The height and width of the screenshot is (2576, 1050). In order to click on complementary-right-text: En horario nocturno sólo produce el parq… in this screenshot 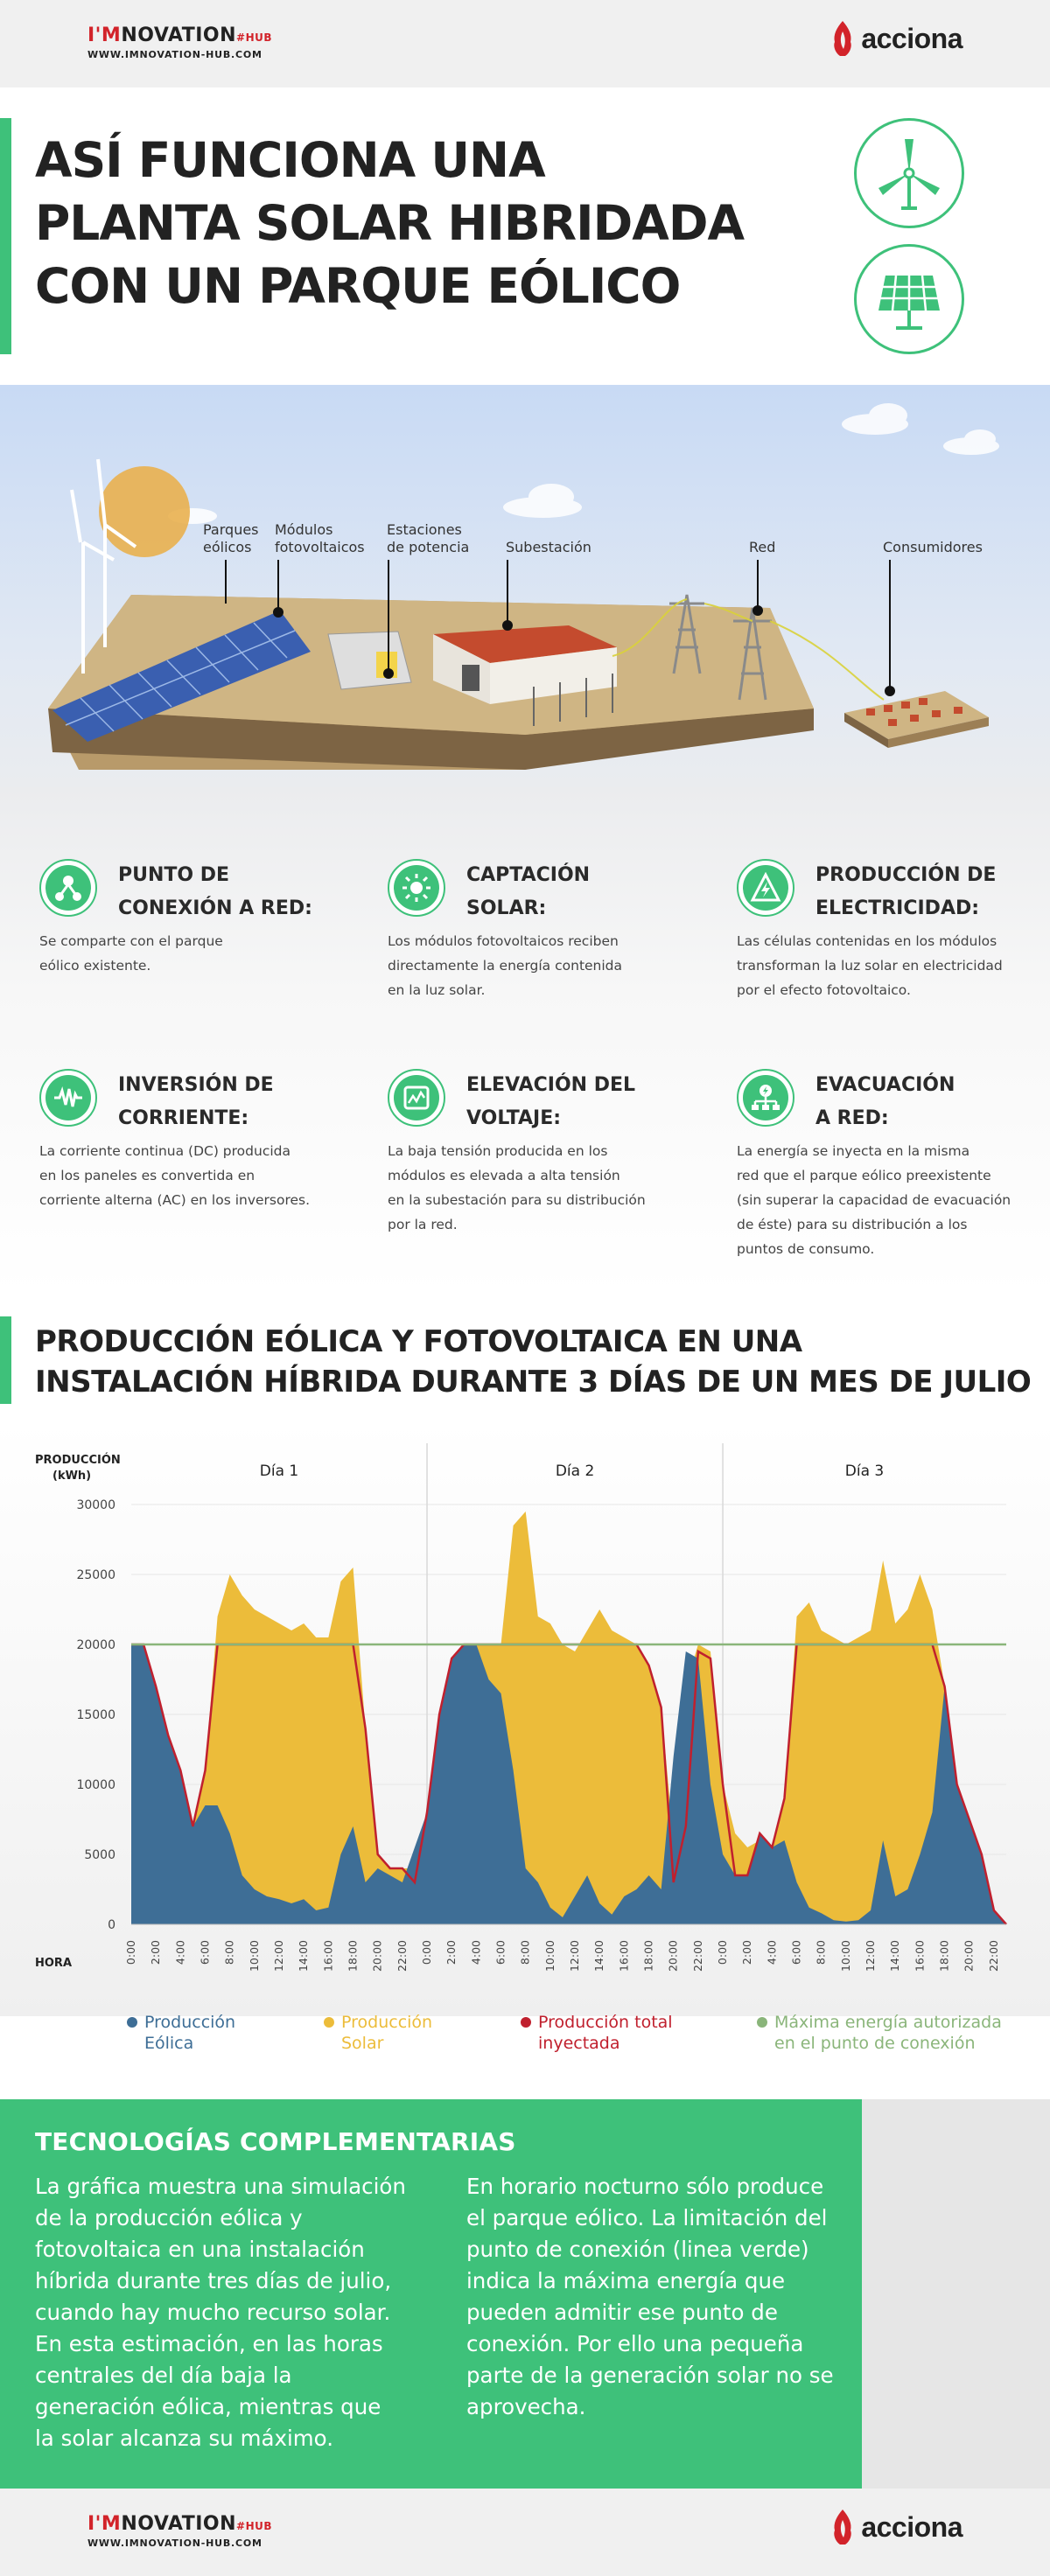, I will do `click(650, 2296)`.